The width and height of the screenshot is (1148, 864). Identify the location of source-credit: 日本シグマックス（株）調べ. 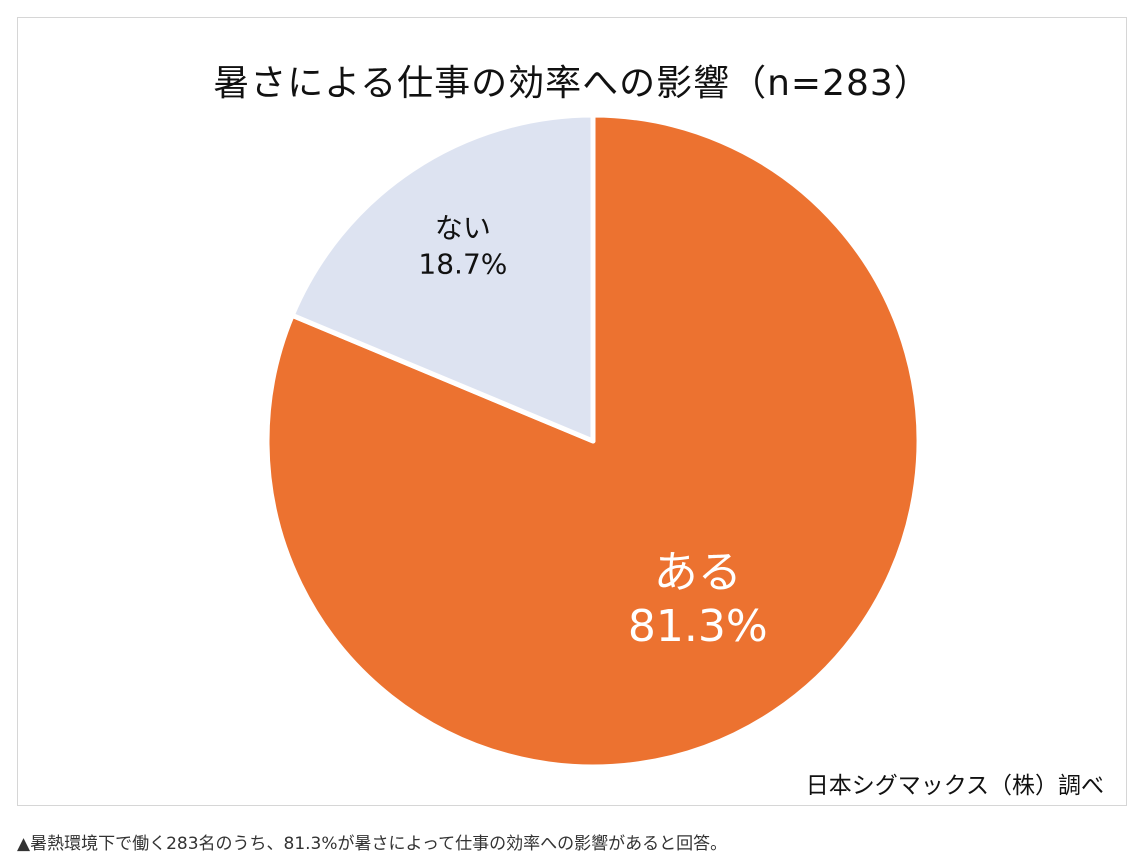
(954, 786).